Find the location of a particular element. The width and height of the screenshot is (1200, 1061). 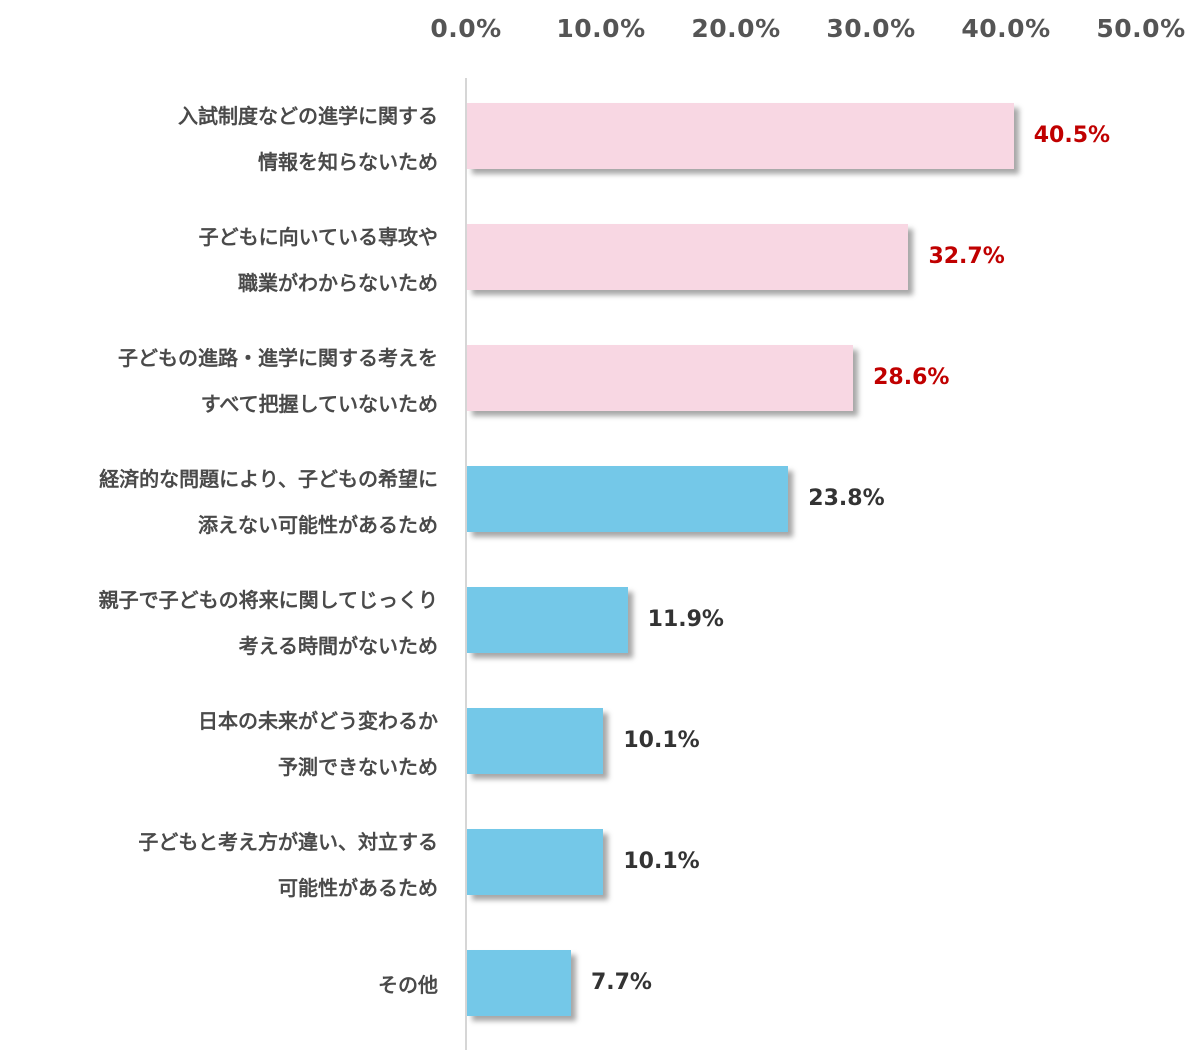

category-label: 子どもに向いている専攻や職業がわからないため is located at coordinates (219, 260).